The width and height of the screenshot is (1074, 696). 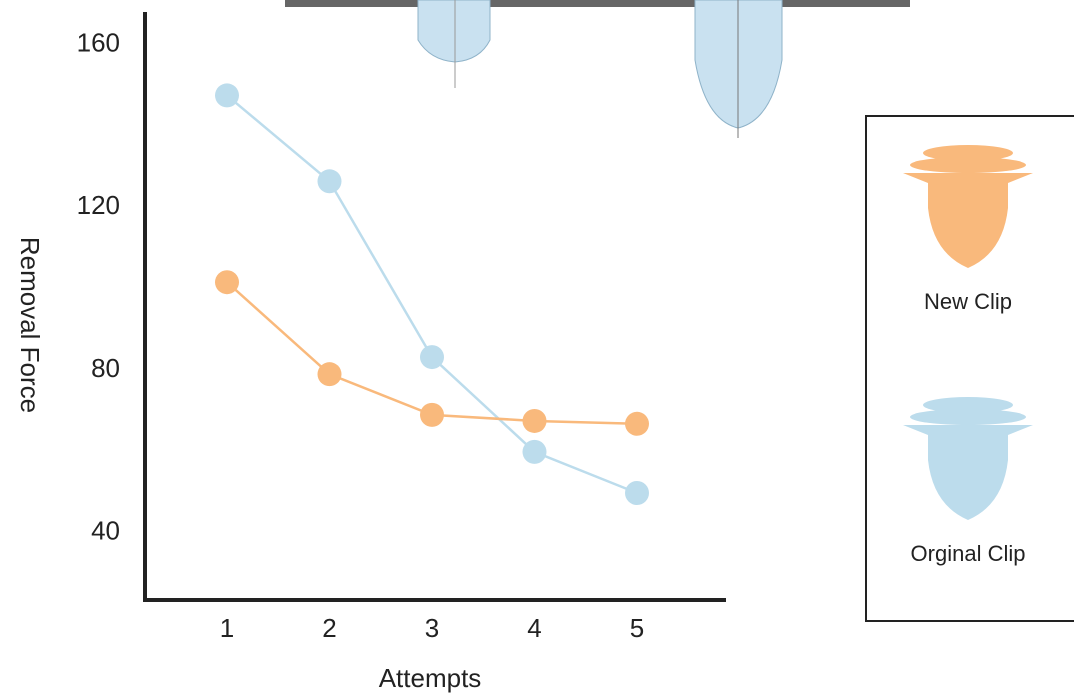 I want to click on x-axis-title: Attempts, so click(x=430, y=678).